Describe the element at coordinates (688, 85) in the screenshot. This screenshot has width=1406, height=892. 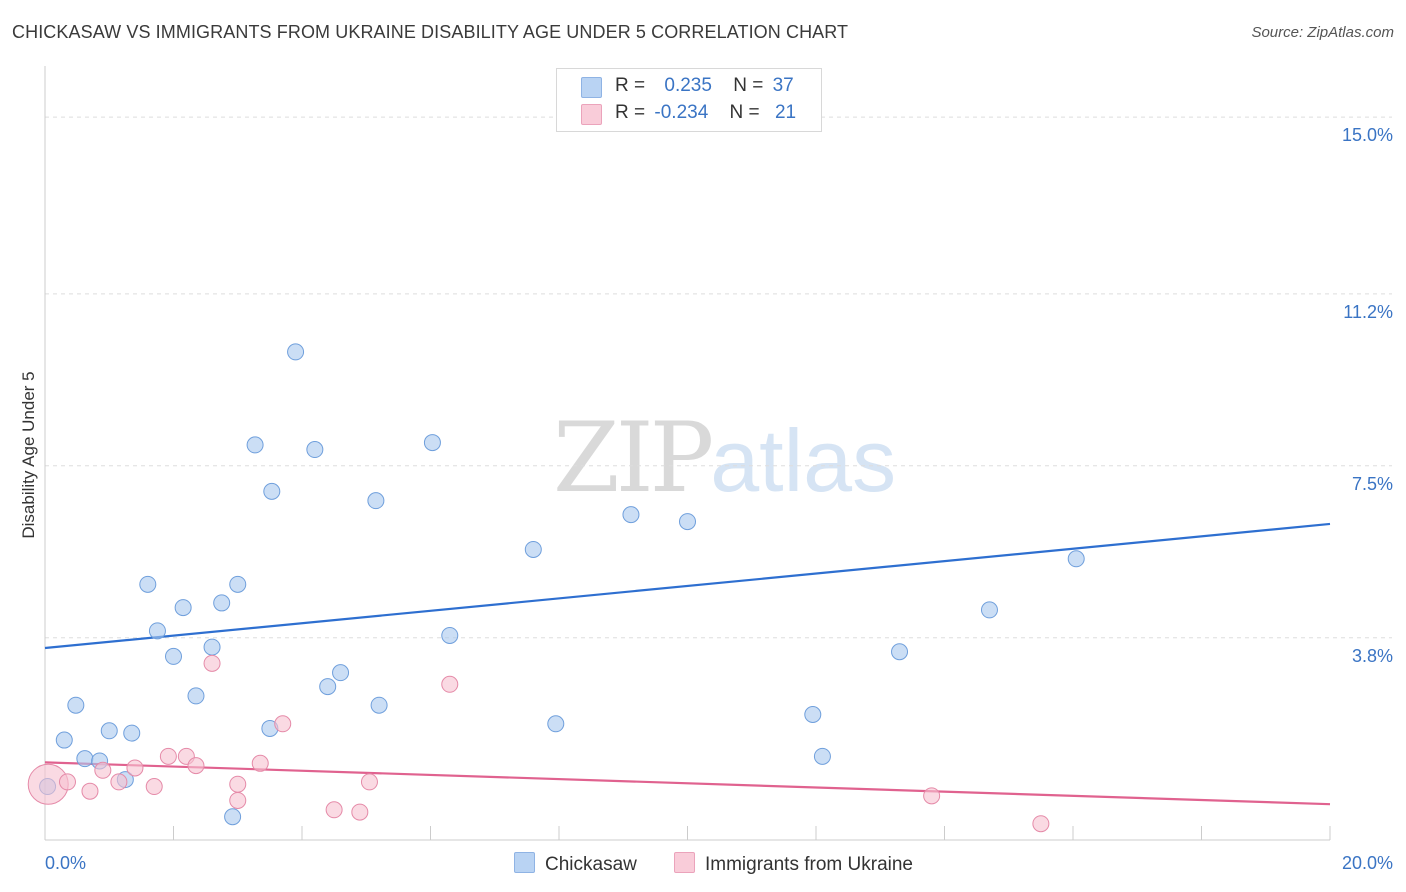
I see `r-value: 0.235` at that location.